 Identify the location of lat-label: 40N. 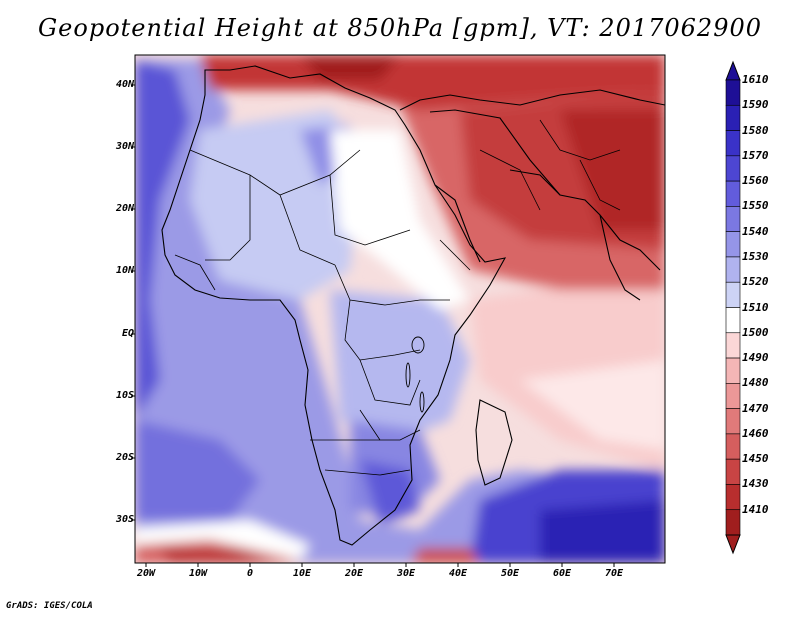
(124, 84).